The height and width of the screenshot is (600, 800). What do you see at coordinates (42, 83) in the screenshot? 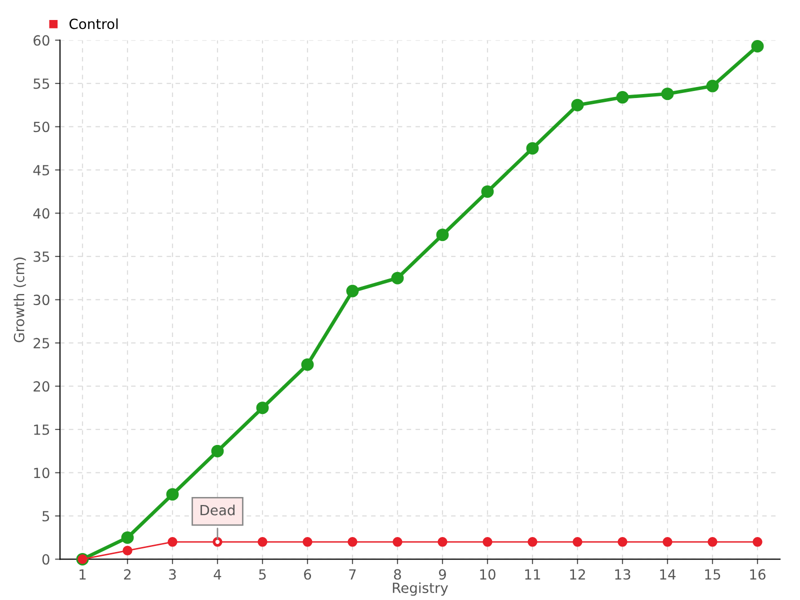
I see `y-tick-label: 55` at bounding box center [42, 83].